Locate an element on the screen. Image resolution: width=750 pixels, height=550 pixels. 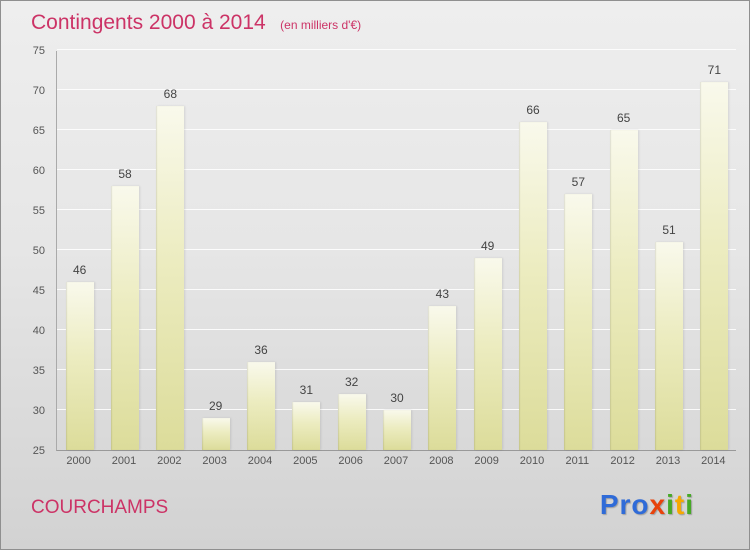
x-axis-tick-label: 2000 is located at coordinates (78, 461).